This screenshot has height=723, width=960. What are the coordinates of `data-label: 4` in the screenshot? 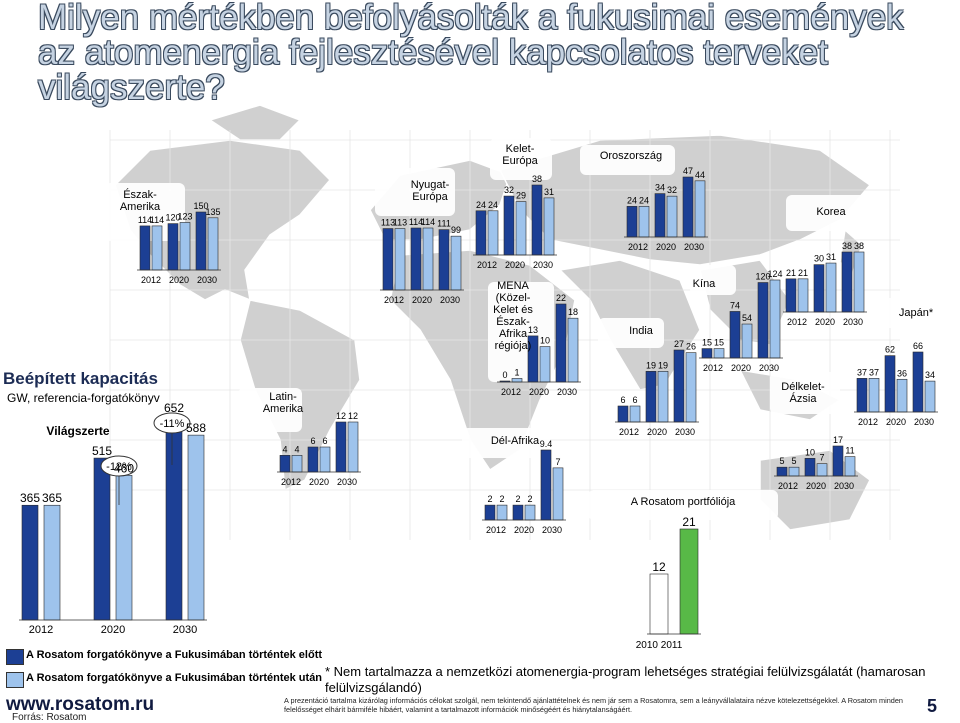 It's located at (296, 449).